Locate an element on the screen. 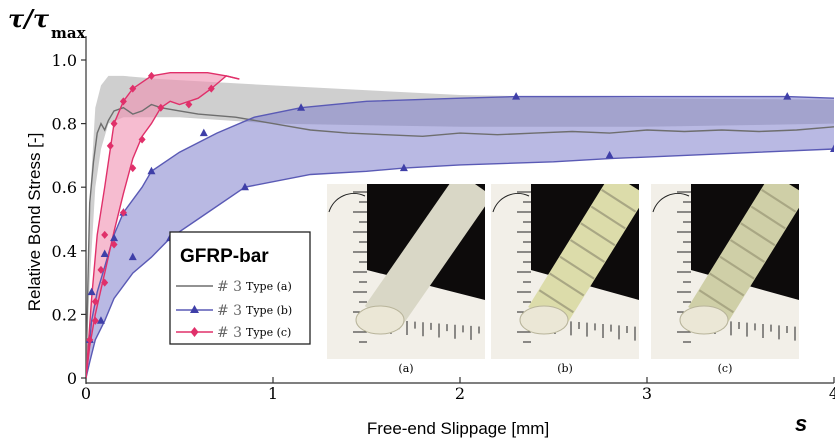 The width and height of the screenshot is (835, 439). y-tick-label: 0 is located at coordinates (72, 378).